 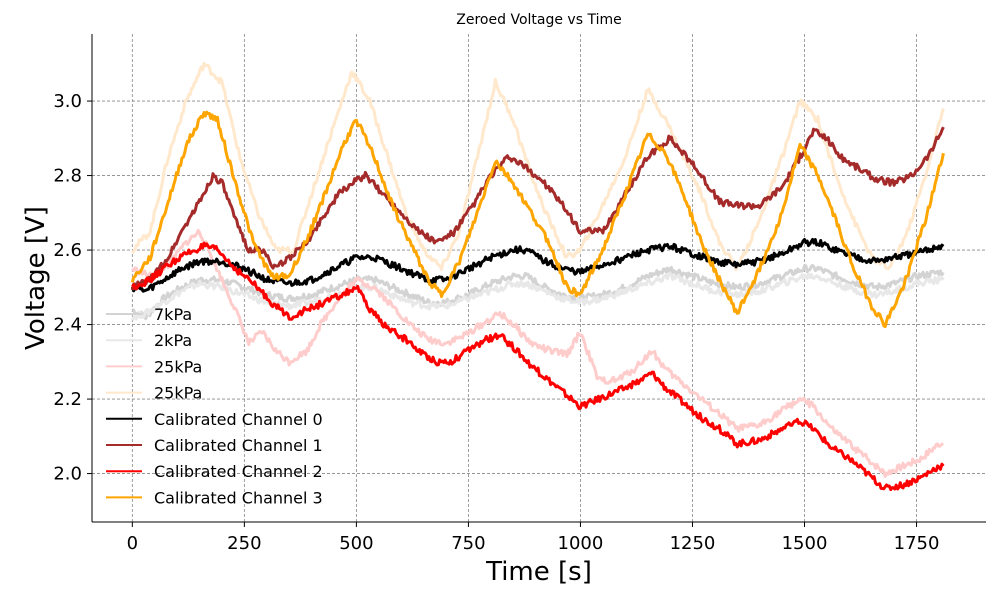 What do you see at coordinates (67, 474) in the screenshot?
I see `y-tick-label: 2.0` at bounding box center [67, 474].